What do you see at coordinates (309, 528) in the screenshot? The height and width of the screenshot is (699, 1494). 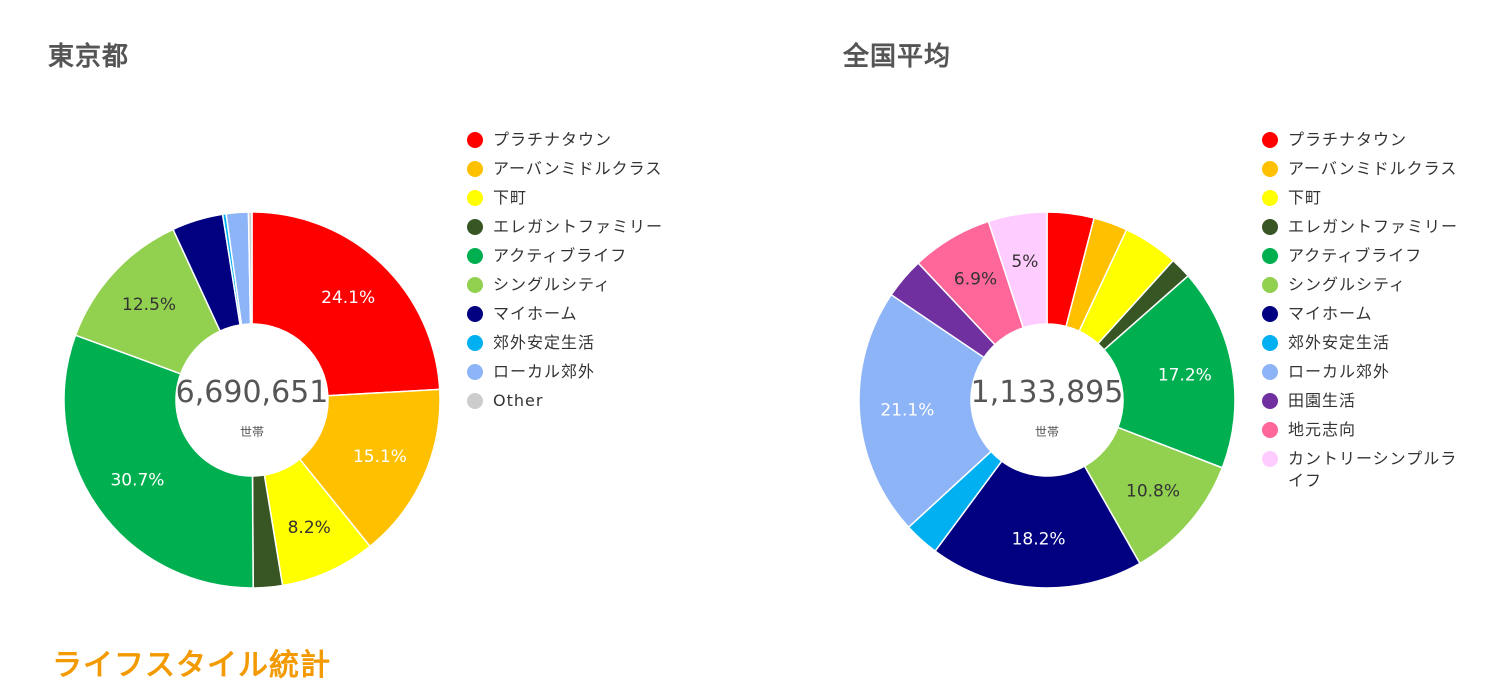 I see `slice-label: 8.2%` at bounding box center [309, 528].